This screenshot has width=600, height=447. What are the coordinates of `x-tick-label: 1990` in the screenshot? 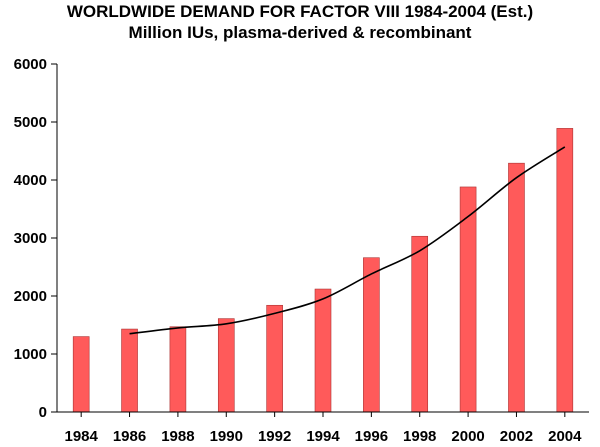 It's located at (226, 436).